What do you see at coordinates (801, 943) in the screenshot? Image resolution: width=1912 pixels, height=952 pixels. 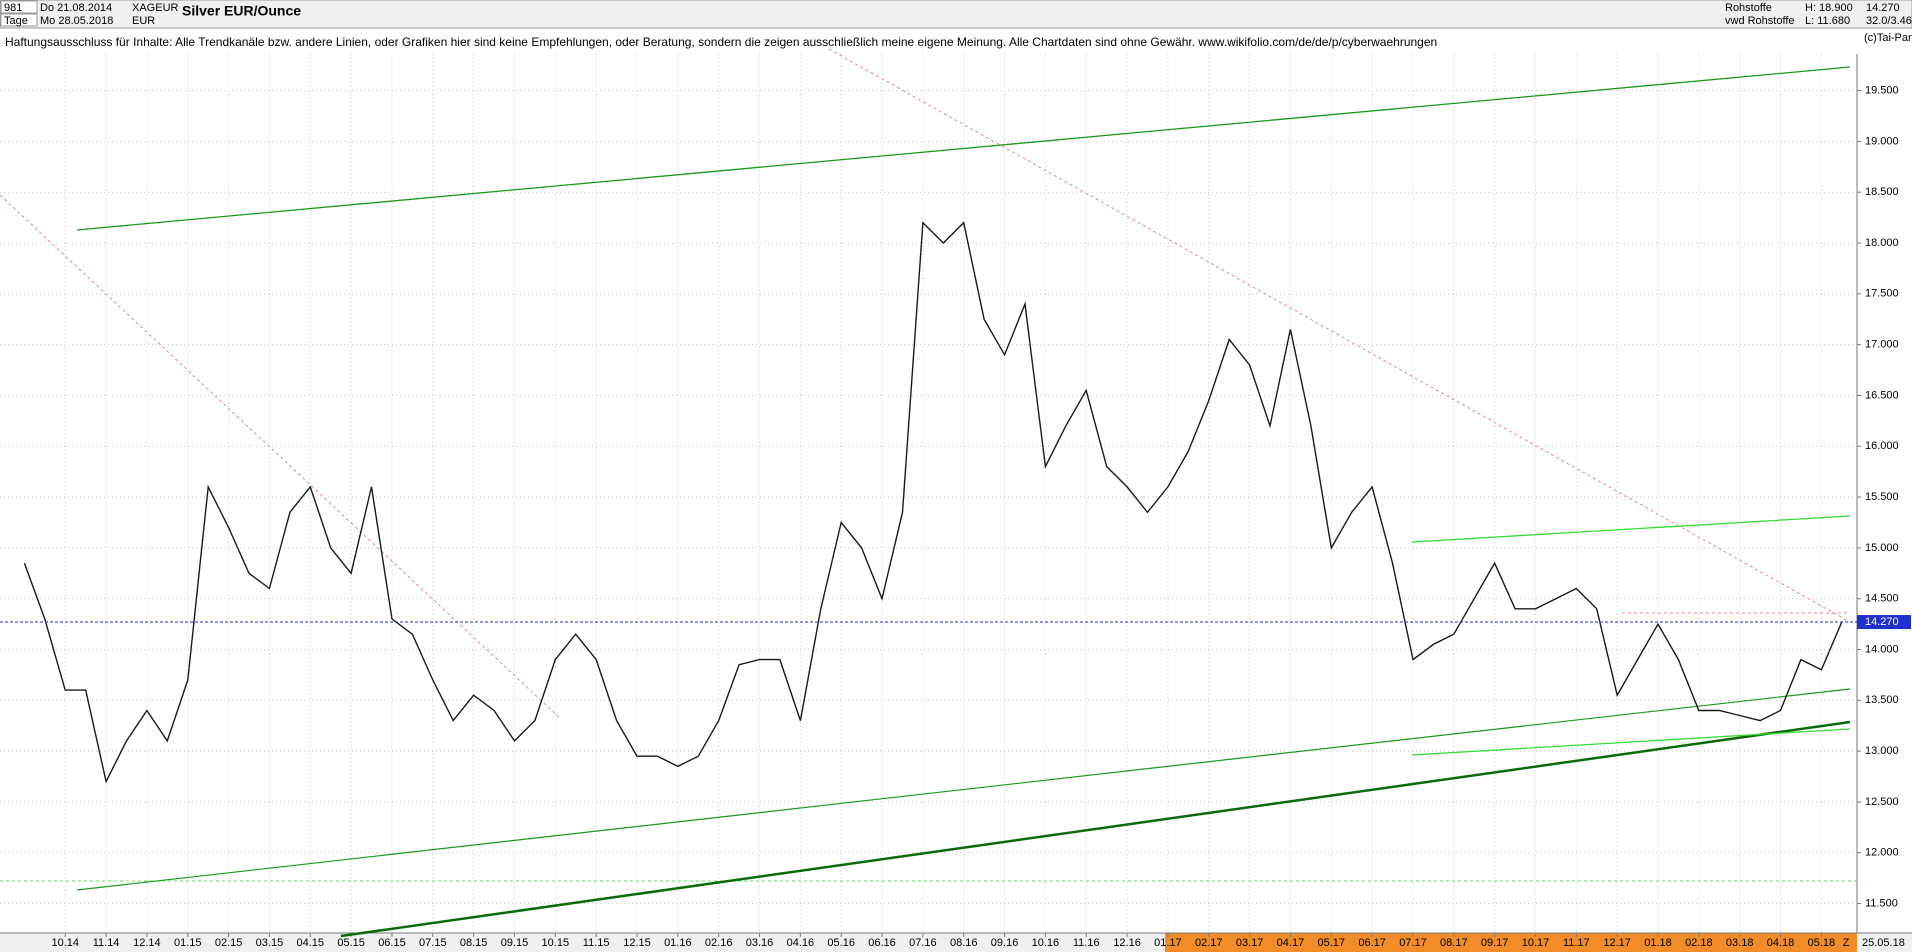 I see `x-tick-label: 04.16` at bounding box center [801, 943].